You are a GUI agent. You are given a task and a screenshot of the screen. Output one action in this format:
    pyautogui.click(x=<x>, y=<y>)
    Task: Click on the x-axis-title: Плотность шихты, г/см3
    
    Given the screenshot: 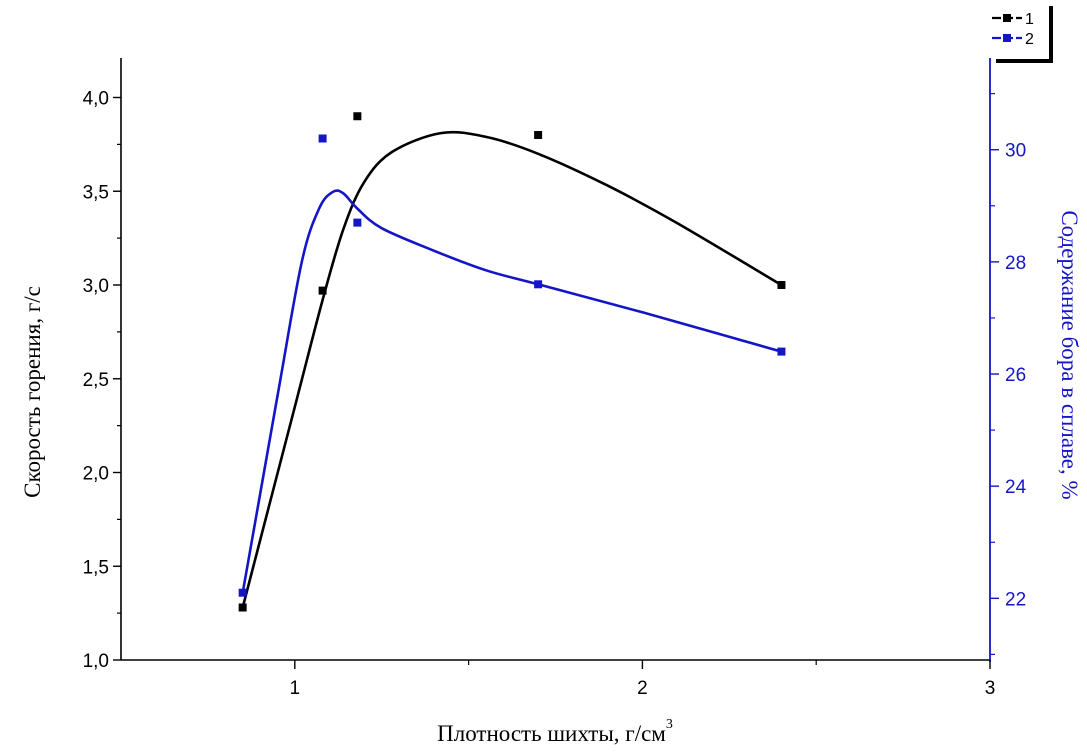 What is the action you would take?
    pyautogui.click(x=555, y=731)
    